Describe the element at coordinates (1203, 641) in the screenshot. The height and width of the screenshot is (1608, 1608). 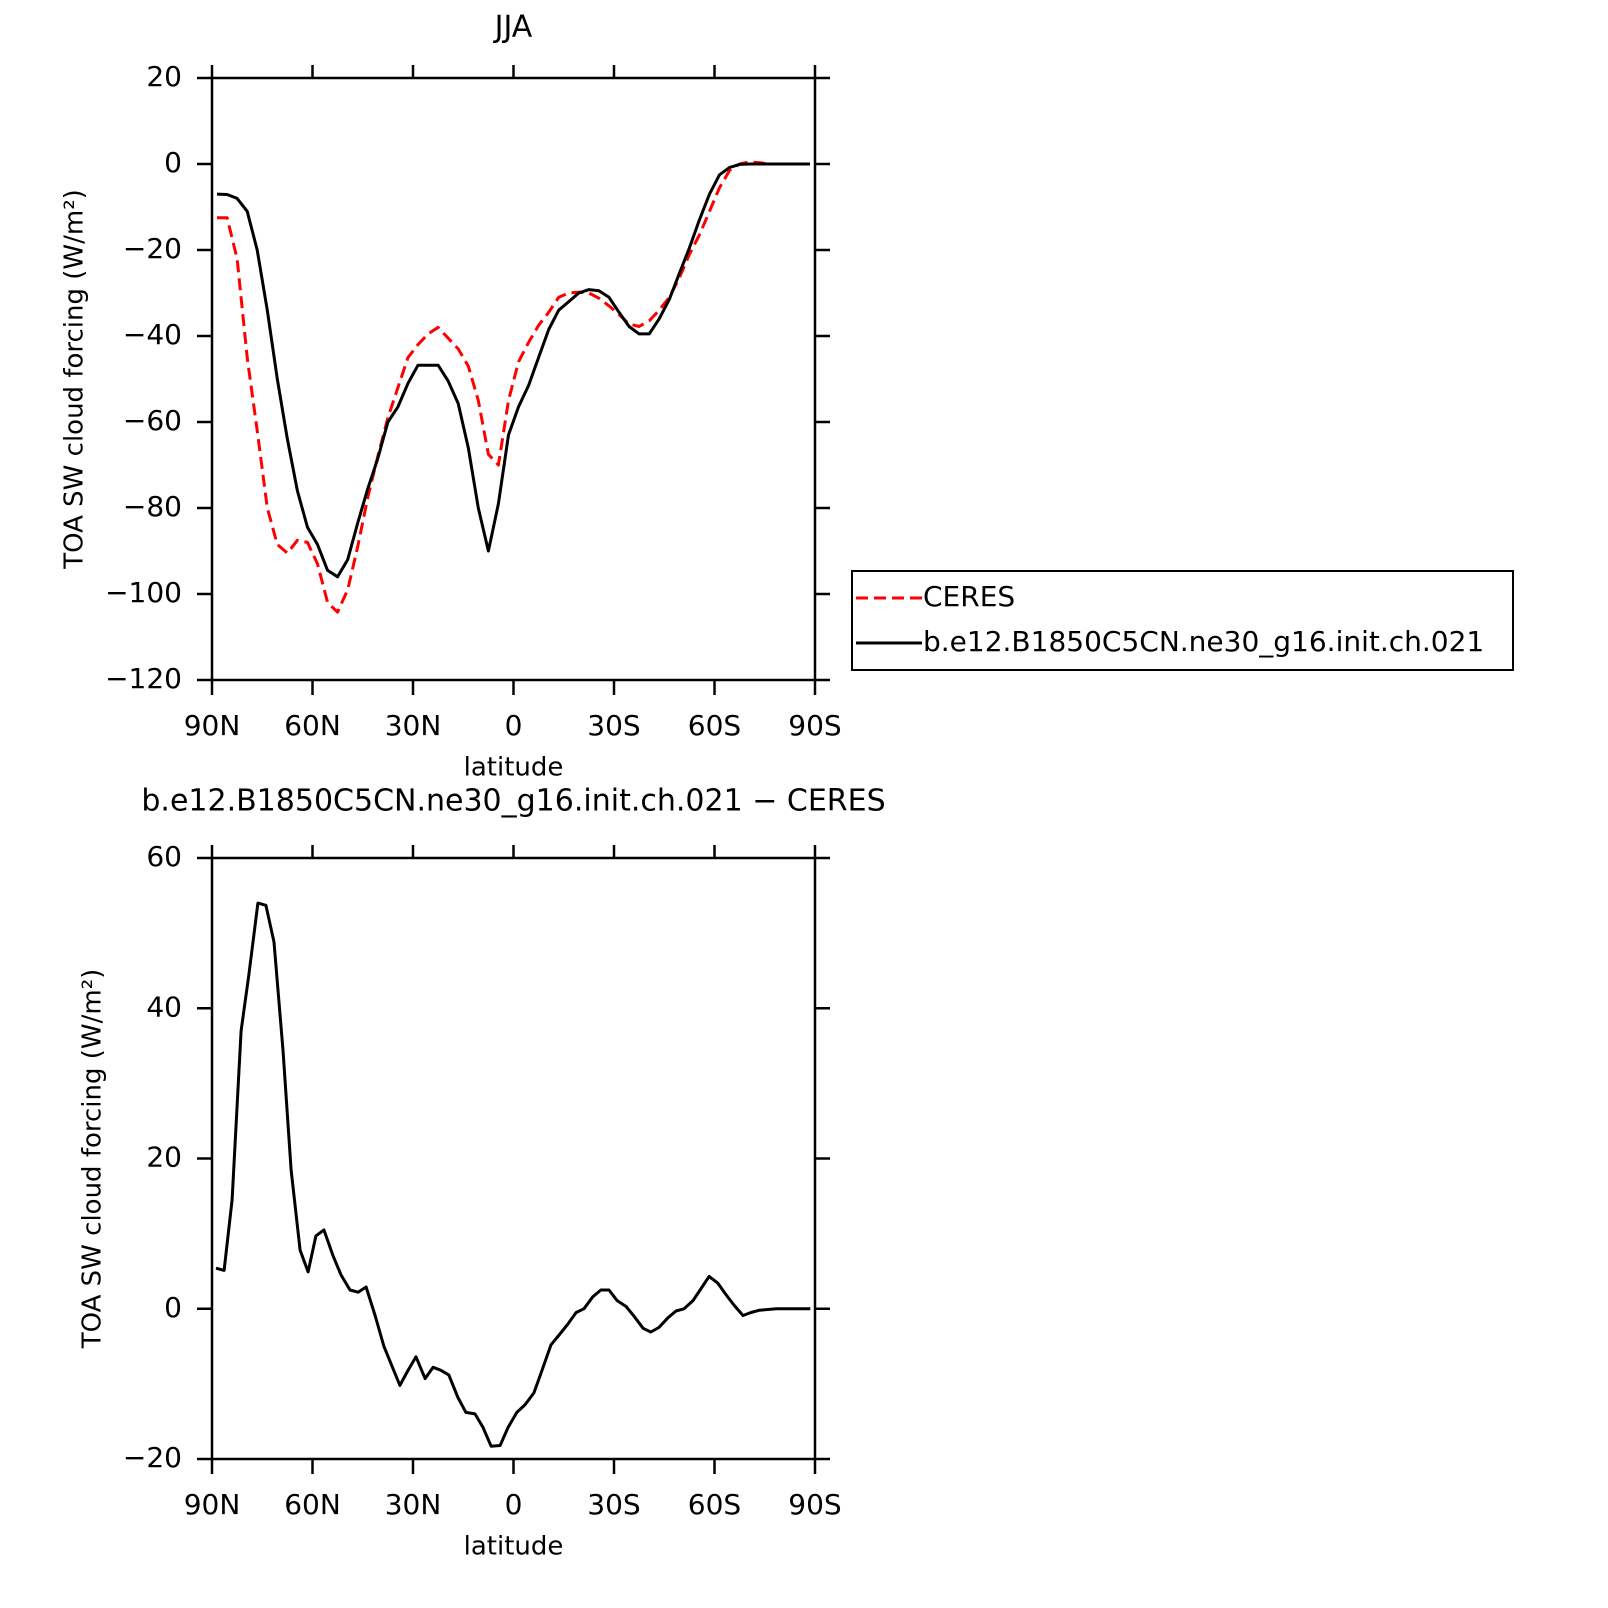
I see `legend-label: b.e12.B1850C5CN.ne30_g16.init.ch.021` at that location.